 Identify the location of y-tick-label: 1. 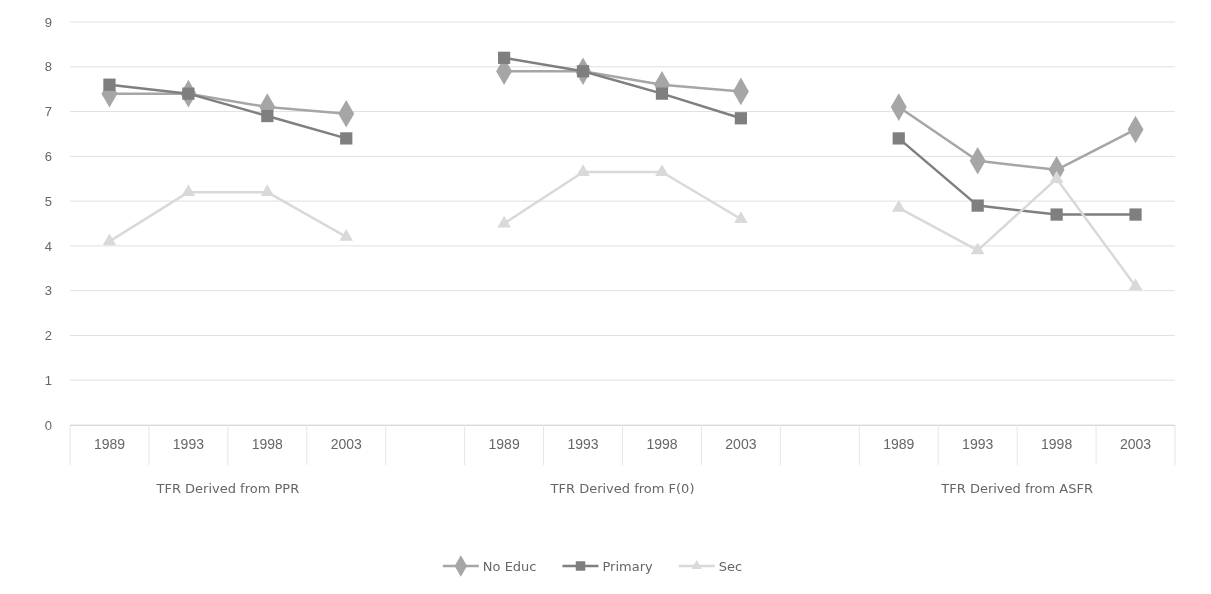
(48, 380).